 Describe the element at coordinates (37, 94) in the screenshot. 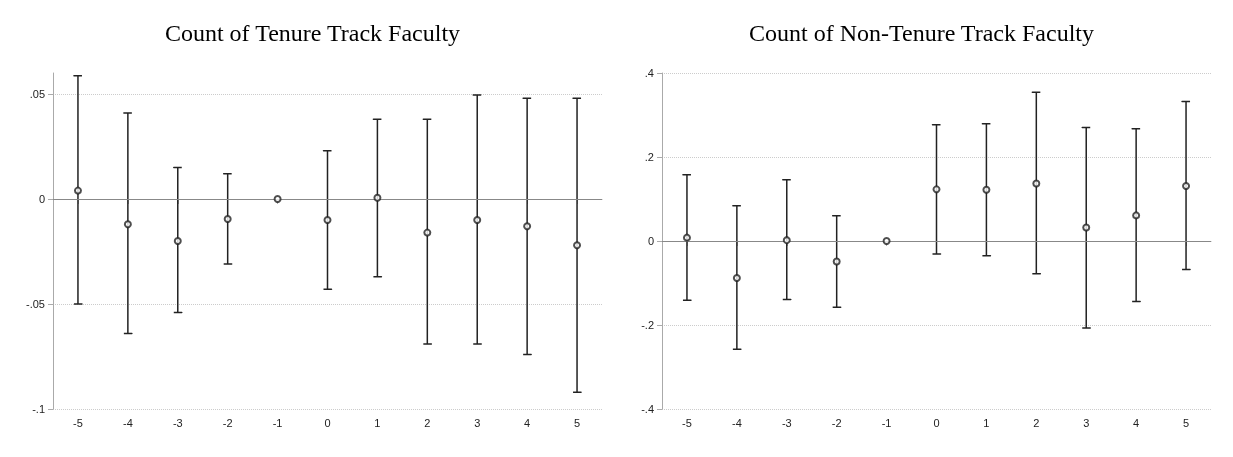

I see `y-tick-label: .05` at that location.